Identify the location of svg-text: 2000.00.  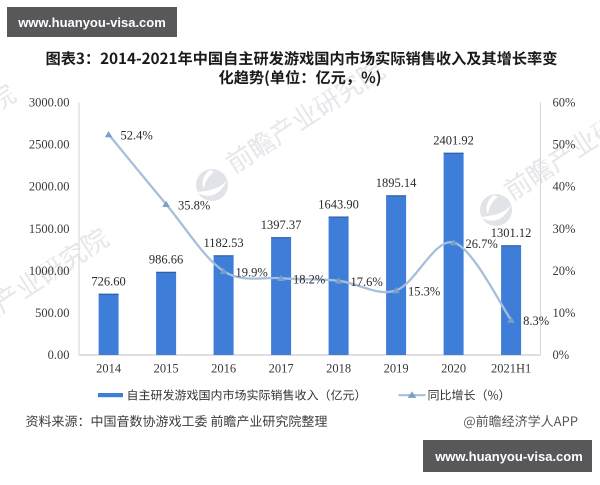
(49, 187).